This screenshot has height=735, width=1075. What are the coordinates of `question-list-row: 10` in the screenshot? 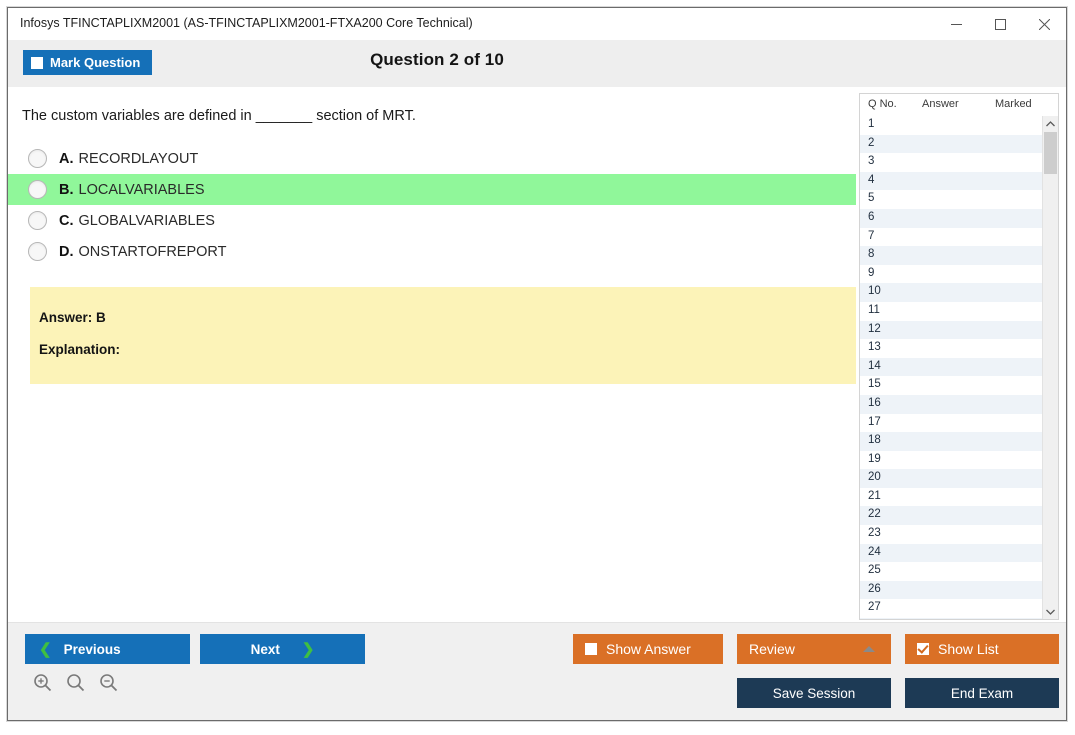 It's located at (951, 292).